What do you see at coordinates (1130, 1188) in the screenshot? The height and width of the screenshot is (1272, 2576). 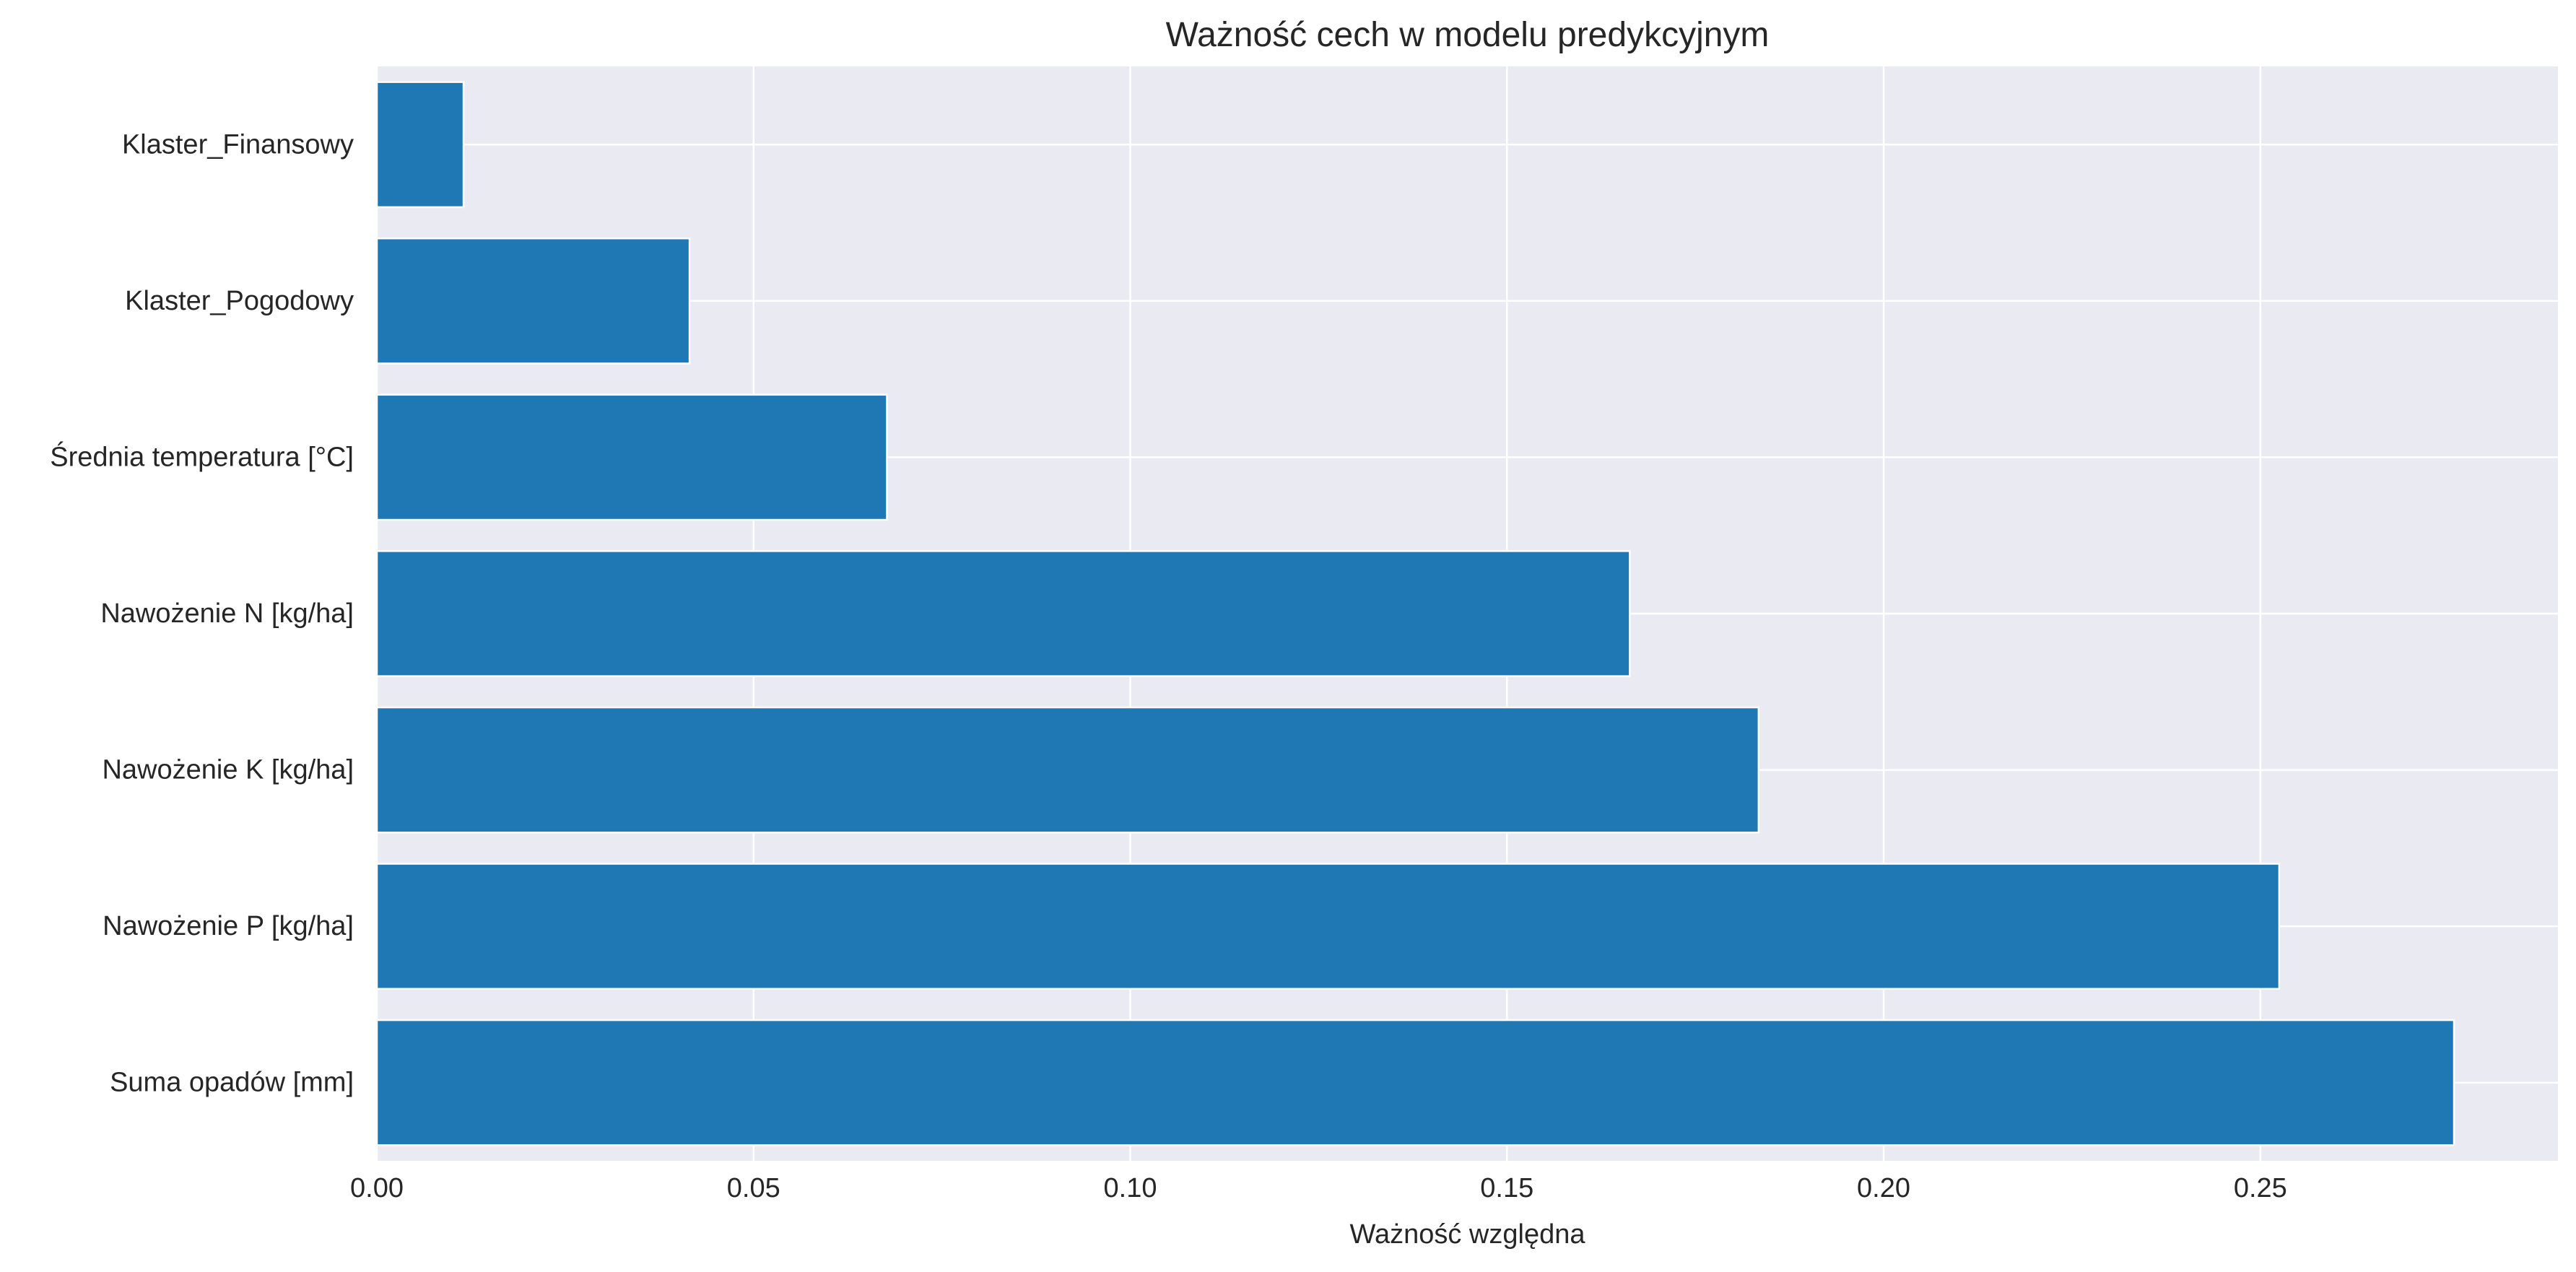 I see `x-tick-label: 0.10` at bounding box center [1130, 1188].